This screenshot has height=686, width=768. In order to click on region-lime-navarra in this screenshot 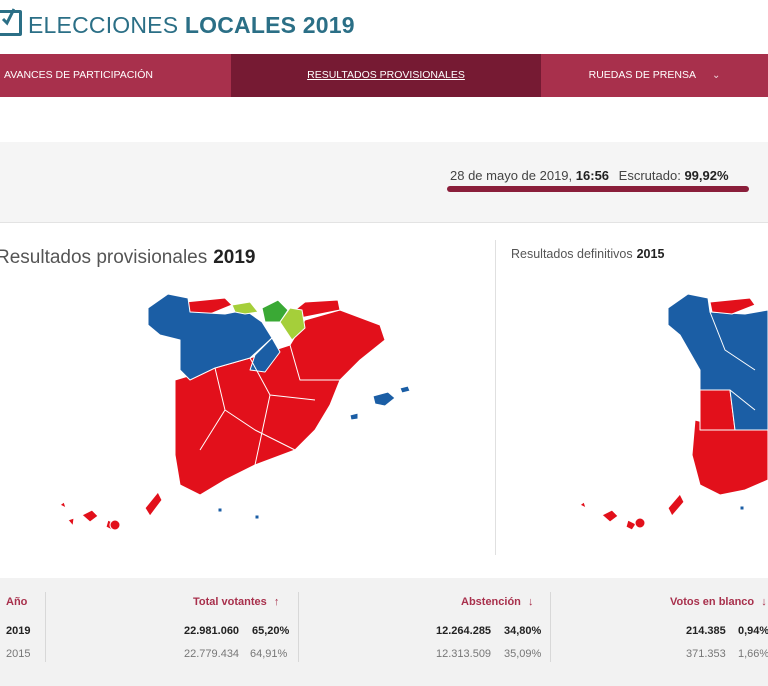, I will do `click(292, 324)`.